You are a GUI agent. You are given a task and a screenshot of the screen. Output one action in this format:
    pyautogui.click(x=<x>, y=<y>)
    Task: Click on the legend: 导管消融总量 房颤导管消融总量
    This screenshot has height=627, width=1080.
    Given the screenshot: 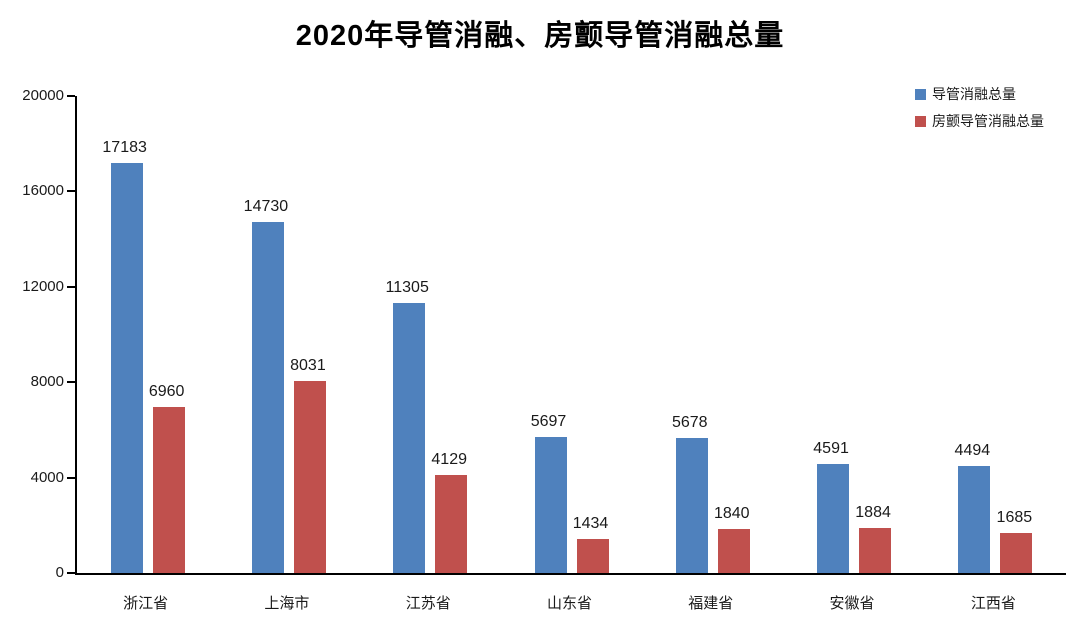 What is the action you would take?
    pyautogui.click(x=979, y=114)
    